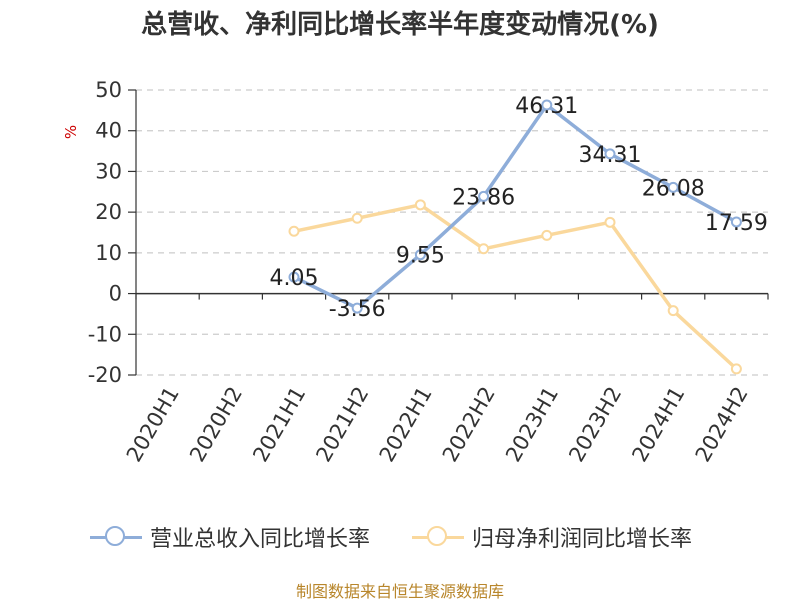  Describe the element at coordinates (105, 334) in the screenshot. I see `y-tick-label: -10` at that location.